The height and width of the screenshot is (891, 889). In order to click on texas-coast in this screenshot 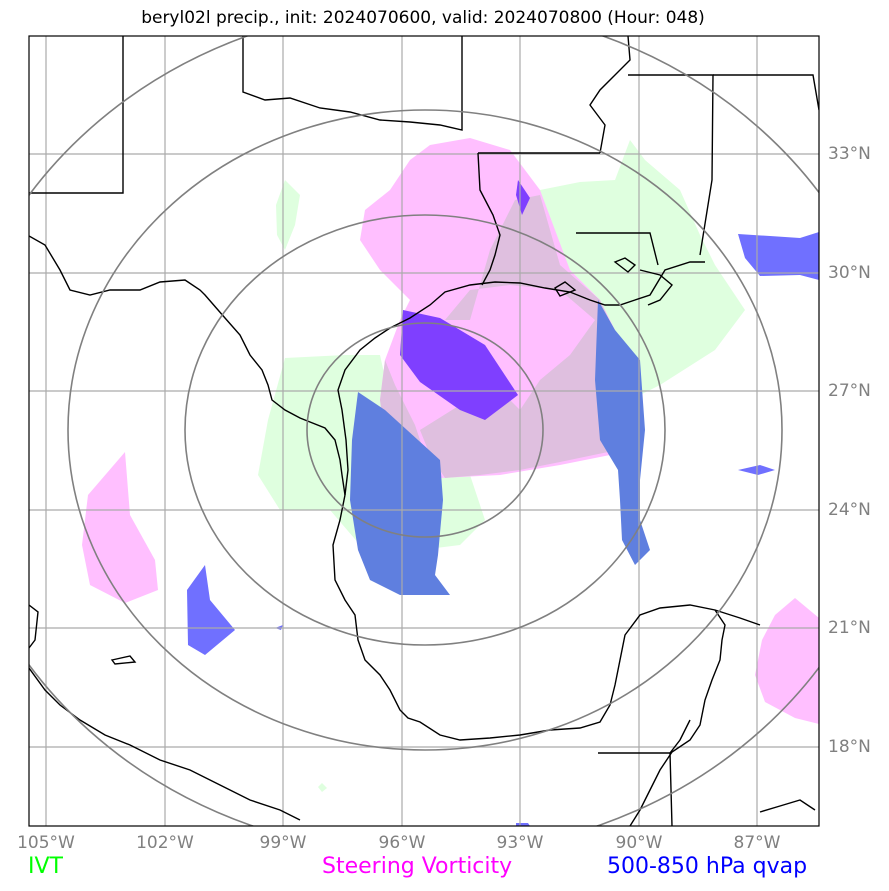, I will do `click(521, 378)`.